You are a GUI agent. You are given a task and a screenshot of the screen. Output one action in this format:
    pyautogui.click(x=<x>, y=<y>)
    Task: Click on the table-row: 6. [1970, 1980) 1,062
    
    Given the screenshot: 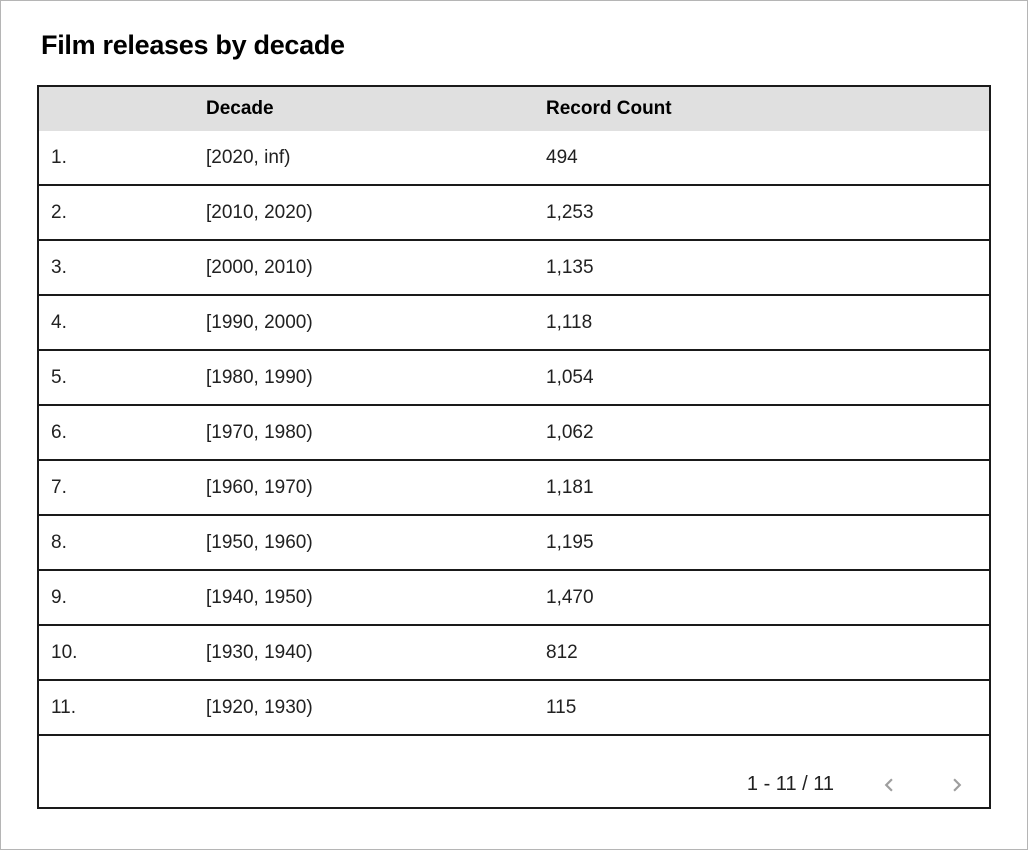 What is the action you would take?
    pyautogui.click(x=514, y=433)
    